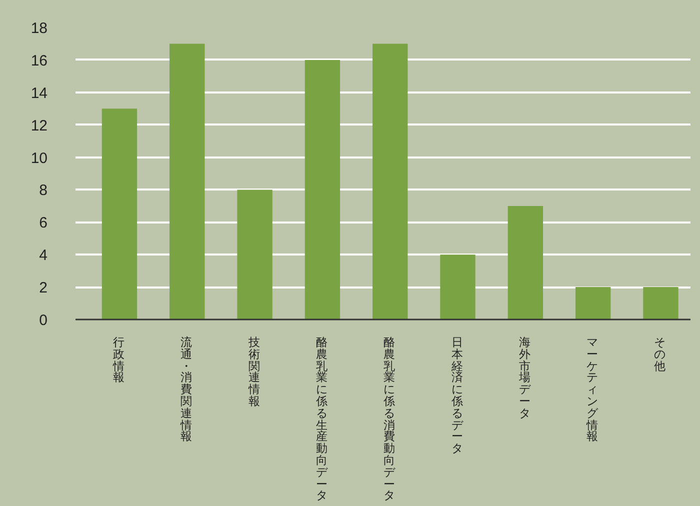 The width and height of the screenshot is (700, 506). I want to click on y-tick-label: 16, so click(39, 61).